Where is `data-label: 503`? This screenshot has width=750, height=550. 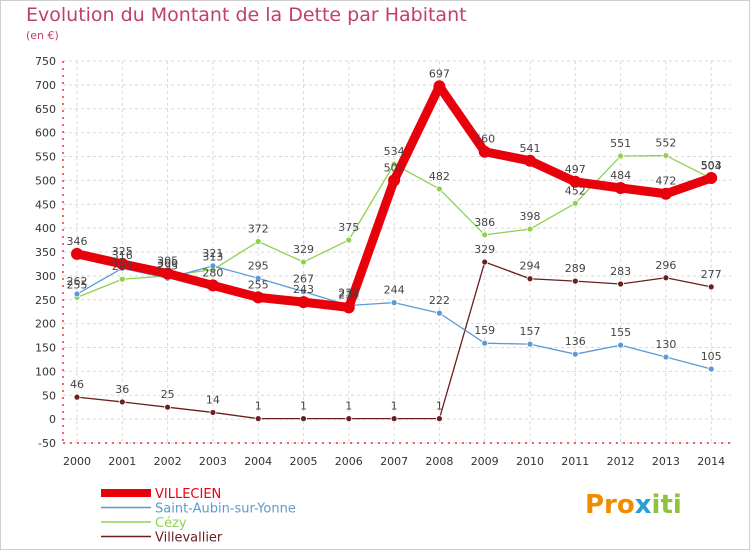
data-label: 503 is located at coordinates (711, 165).